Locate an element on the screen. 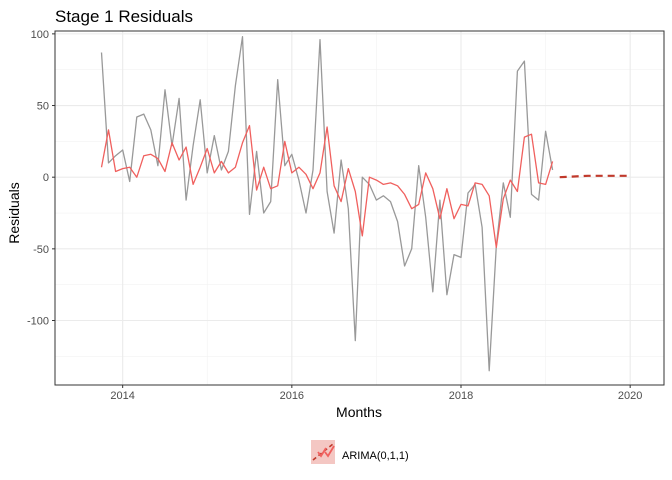  x-axis-title: Months is located at coordinates (359, 412).